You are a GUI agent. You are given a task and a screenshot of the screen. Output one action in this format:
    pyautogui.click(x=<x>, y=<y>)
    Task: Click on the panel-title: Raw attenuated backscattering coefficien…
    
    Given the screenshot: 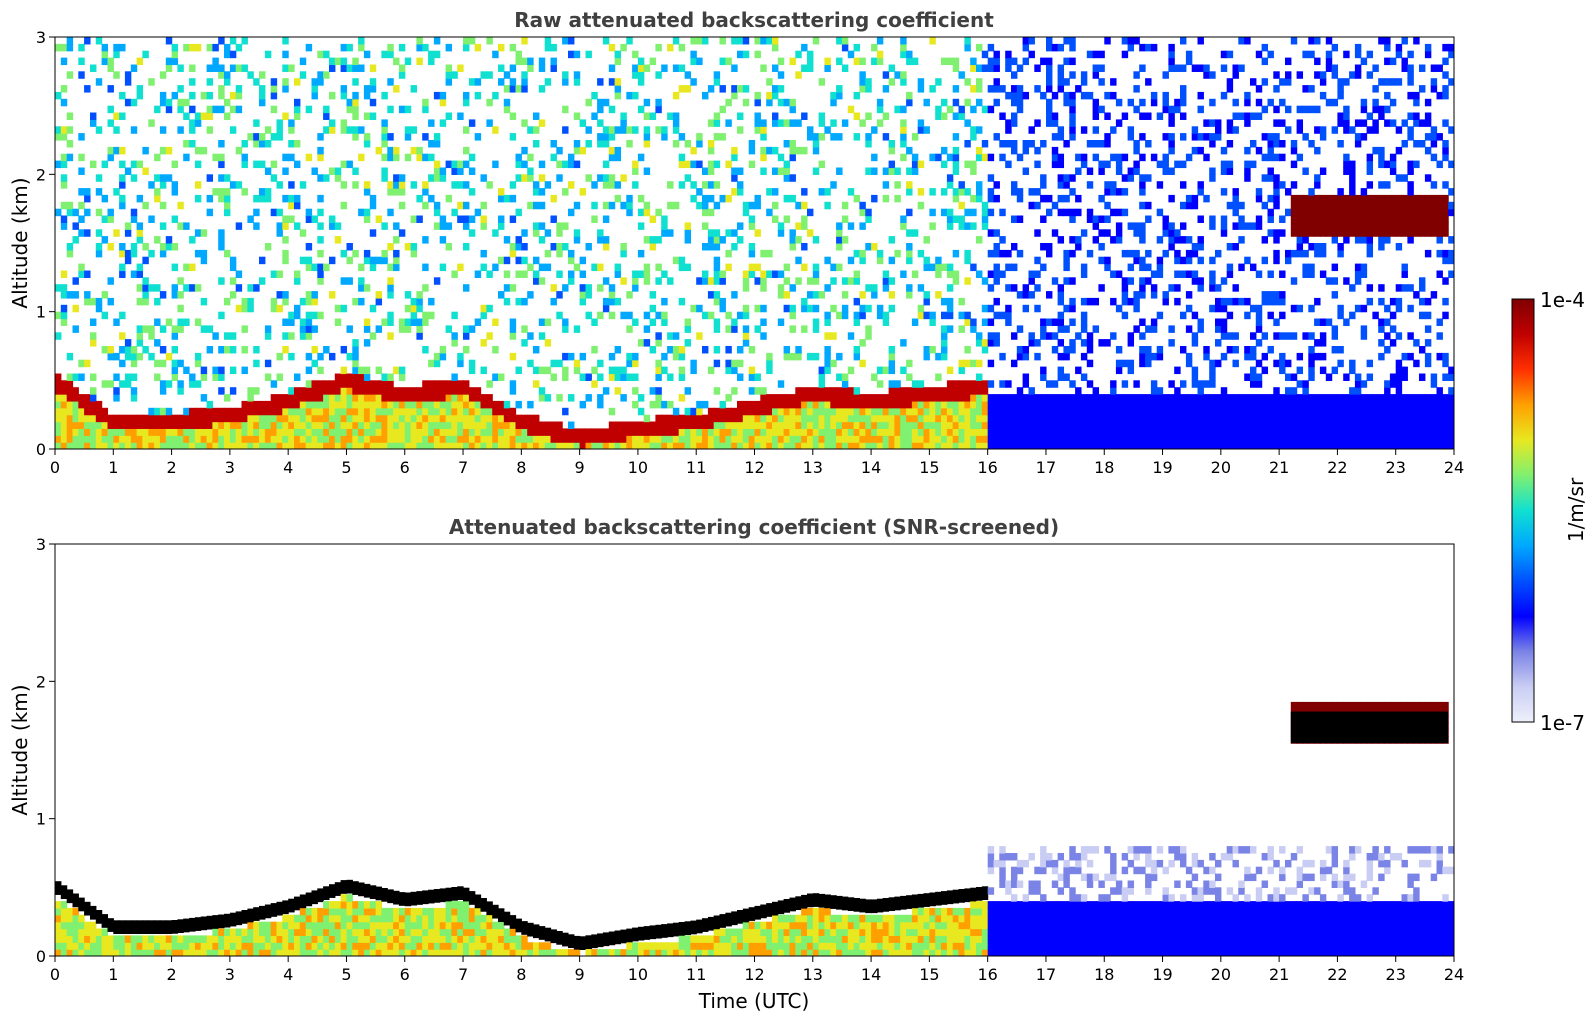 What is the action you would take?
    pyautogui.click(x=754, y=20)
    